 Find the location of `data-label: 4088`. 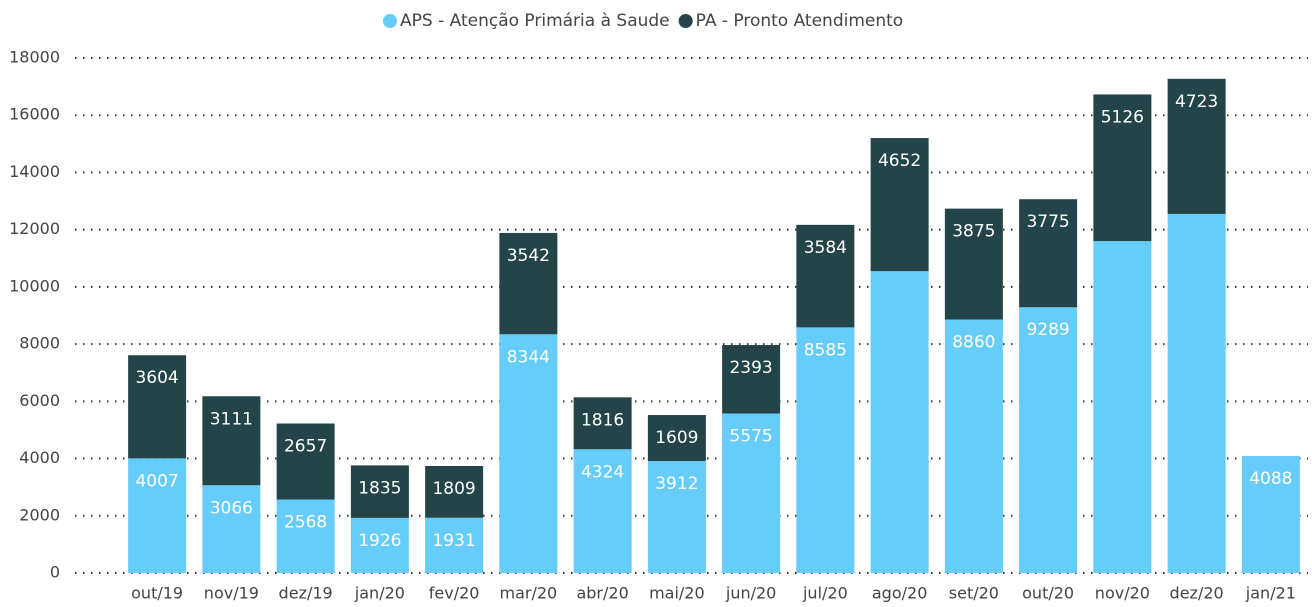

data-label: 4088 is located at coordinates (1270, 479).